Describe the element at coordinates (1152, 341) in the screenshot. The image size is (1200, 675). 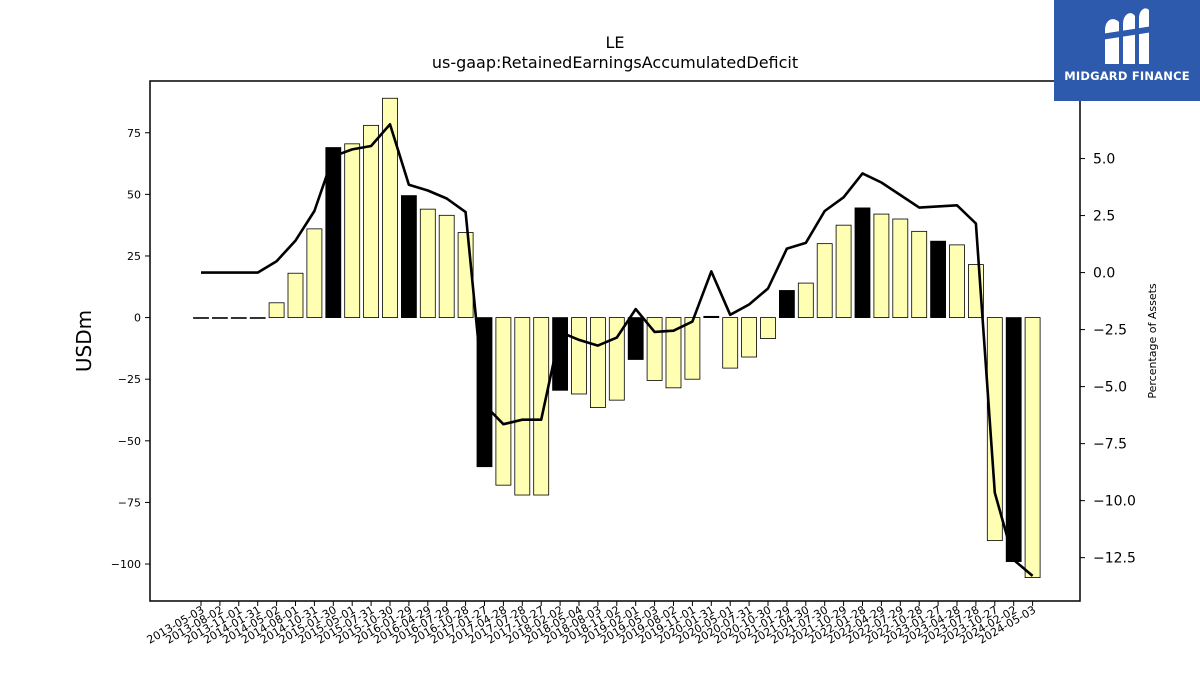
I see `y2-axis-label: Percentage of Assets` at that location.